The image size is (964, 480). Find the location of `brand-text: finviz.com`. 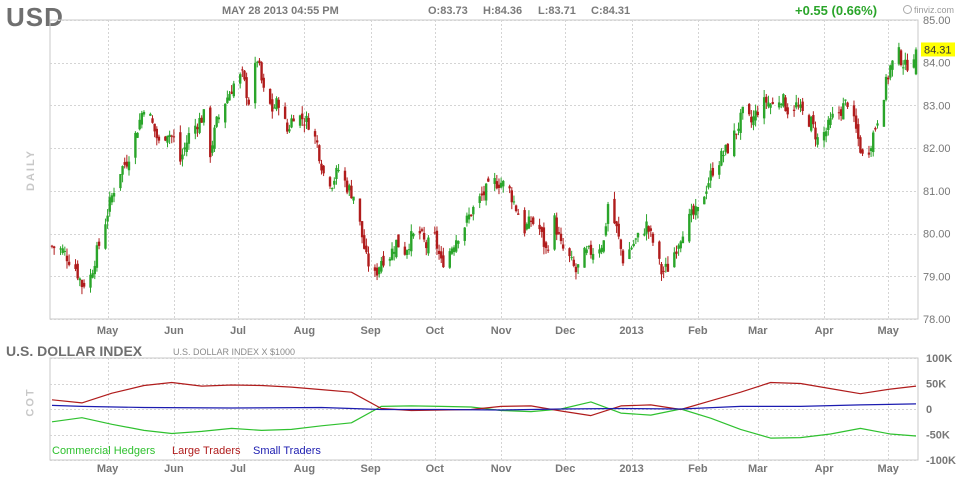

brand-text: finviz.com is located at coordinates (934, 10).